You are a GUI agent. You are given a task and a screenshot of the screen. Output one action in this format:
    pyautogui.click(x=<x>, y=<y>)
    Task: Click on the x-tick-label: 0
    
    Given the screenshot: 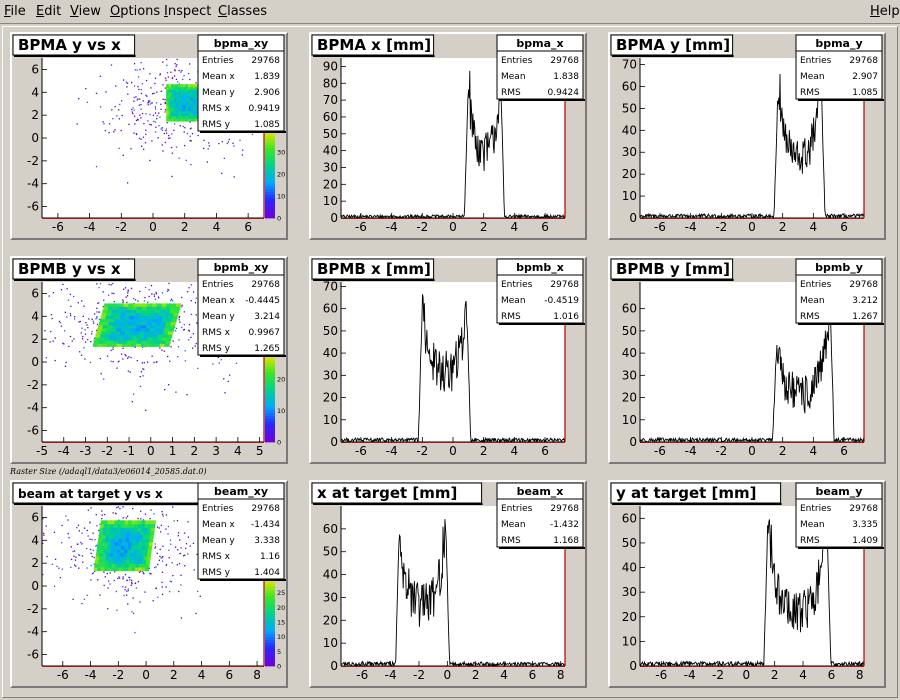 What is the action you would take?
    pyautogui.click(x=151, y=451)
    